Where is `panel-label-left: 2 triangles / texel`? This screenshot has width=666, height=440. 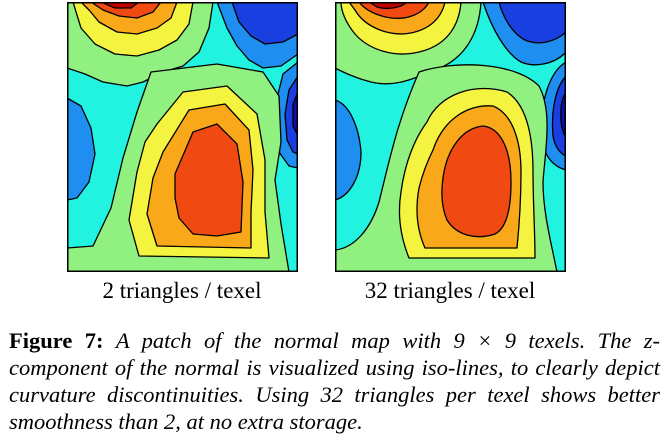 panel-label-left: 2 triangles / texel is located at coordinates (182, 290).